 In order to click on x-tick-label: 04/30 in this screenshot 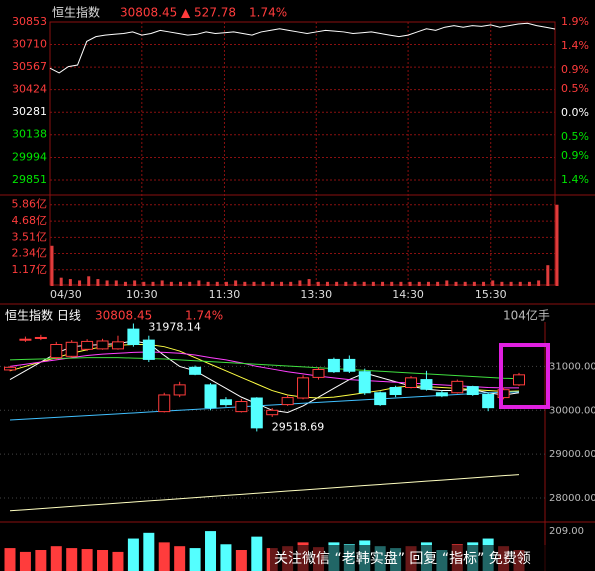, I will do `click(66, 294)`.